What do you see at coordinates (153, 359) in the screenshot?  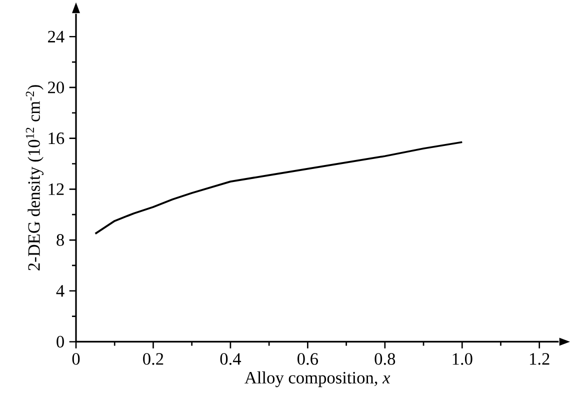 I see `x-tick-label: 0.2` at bounding box center [153, 359].